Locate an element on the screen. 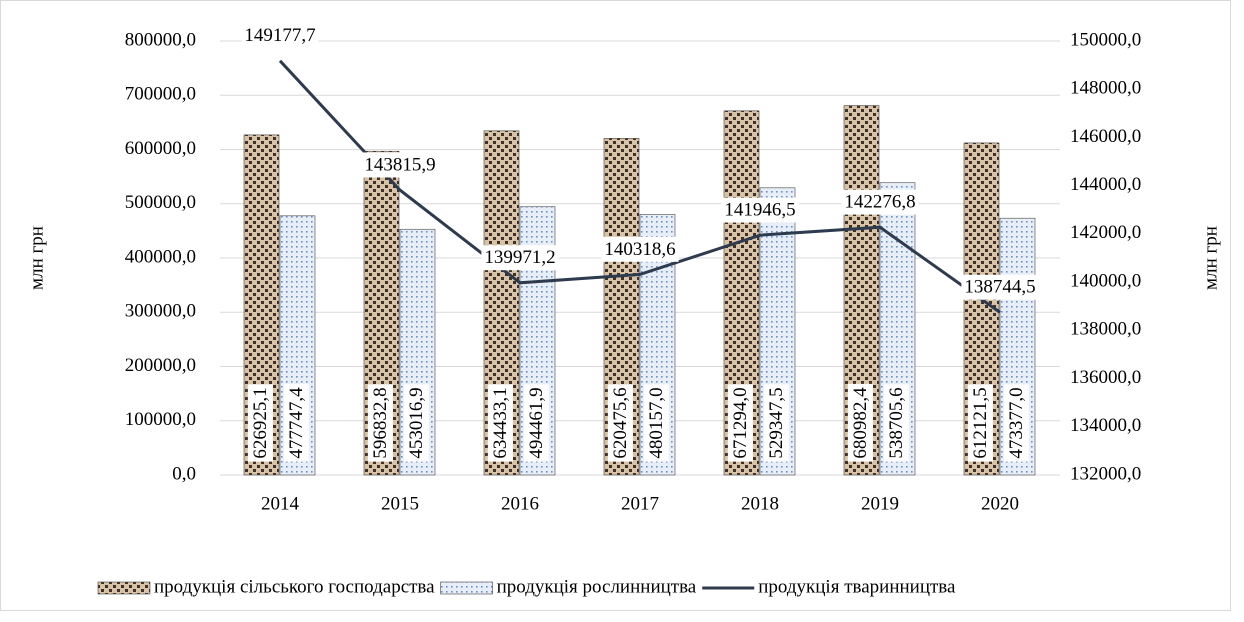 Image resolution: width=1244 pixels, height=622 pixels. y2-tick-label: 148000,0 is located at coordinates (1105, 88).